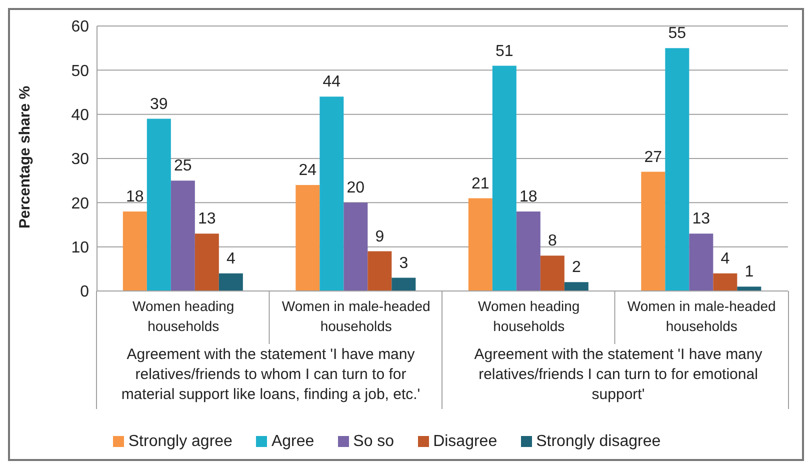 The width and height of the screenshot is (812, 469). I want to click on data-label: 39, so click(159, 104).